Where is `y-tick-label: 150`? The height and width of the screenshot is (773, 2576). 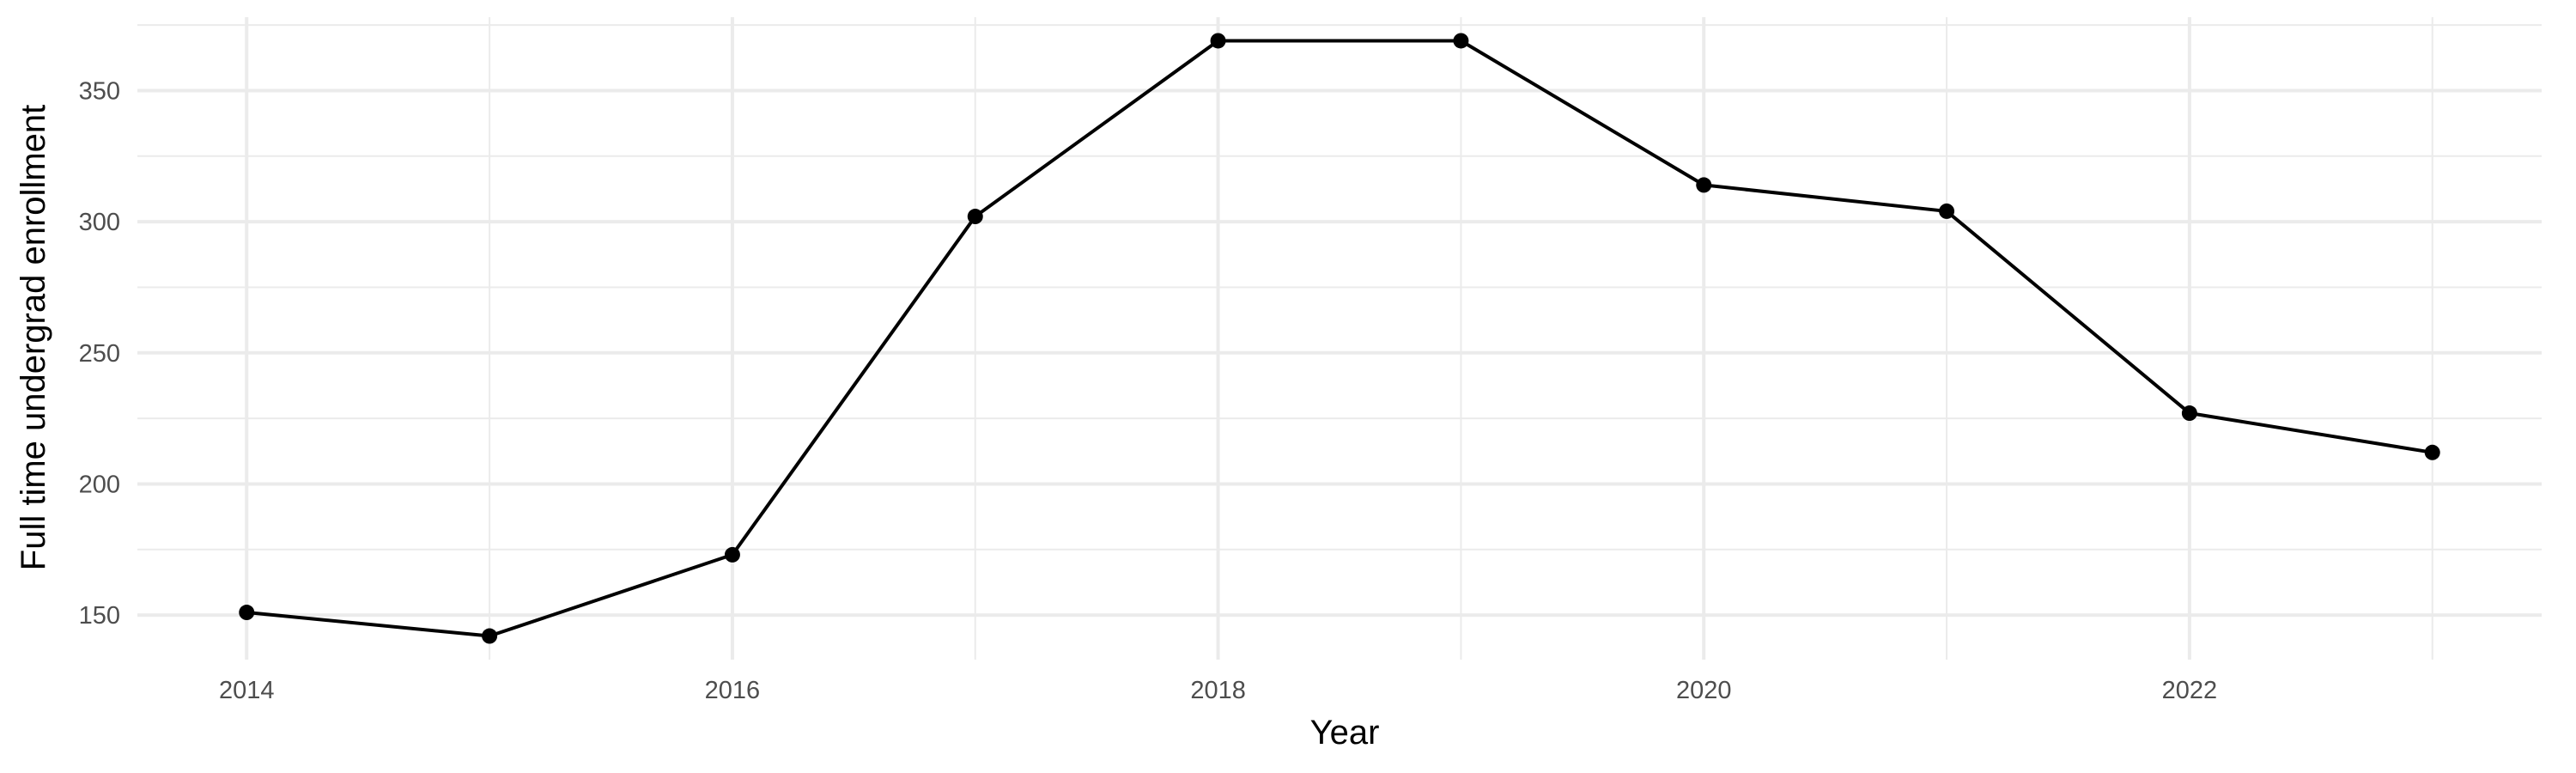 y-tick-label: 150 is located at coordinates (99, 616).